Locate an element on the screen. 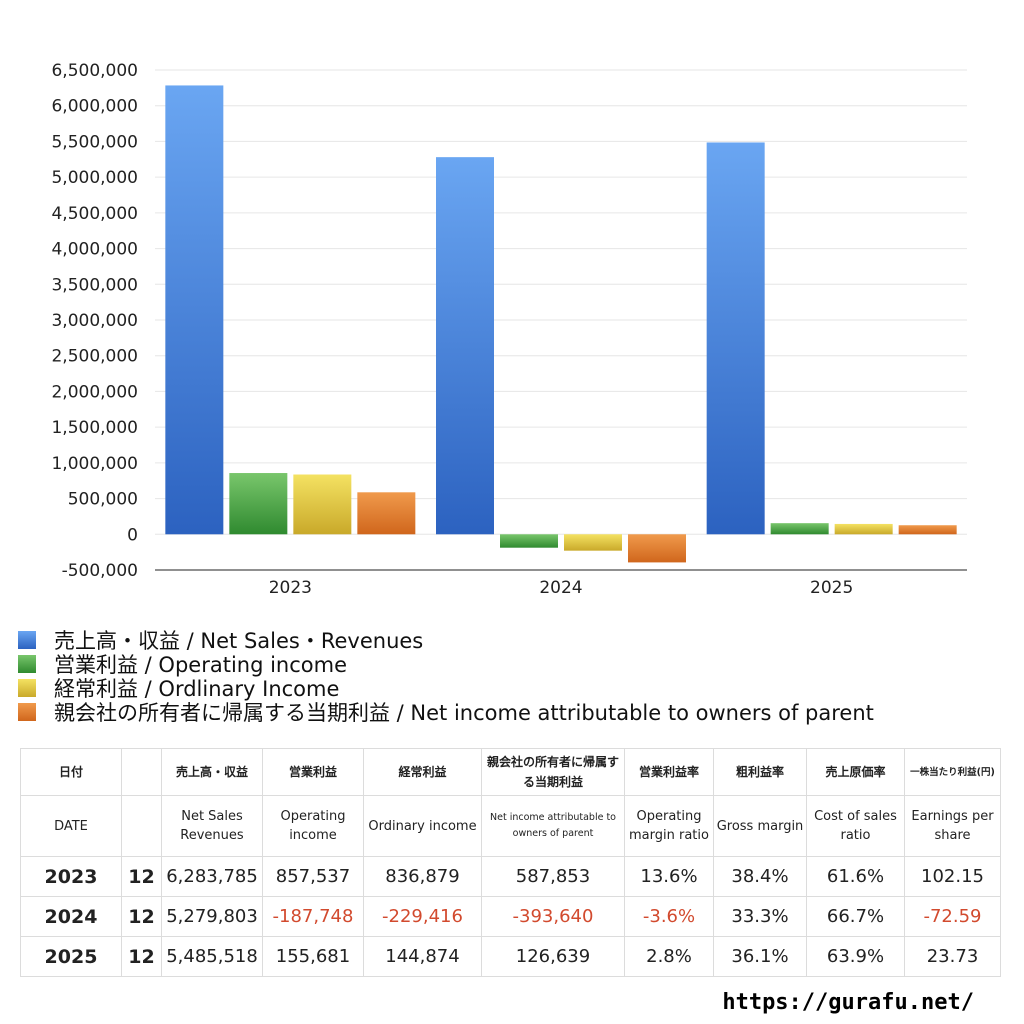 Image resolution: width=1024 pixels, height=1024 pixels. cell-cost-ratio: 66.7% is located at coordinates (855, 916).